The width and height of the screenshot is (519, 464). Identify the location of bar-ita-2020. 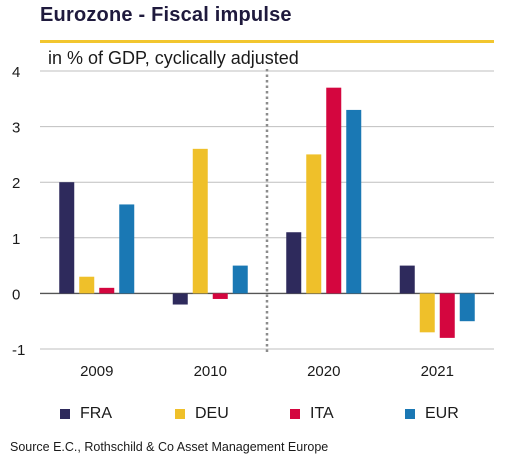
(334, 190).